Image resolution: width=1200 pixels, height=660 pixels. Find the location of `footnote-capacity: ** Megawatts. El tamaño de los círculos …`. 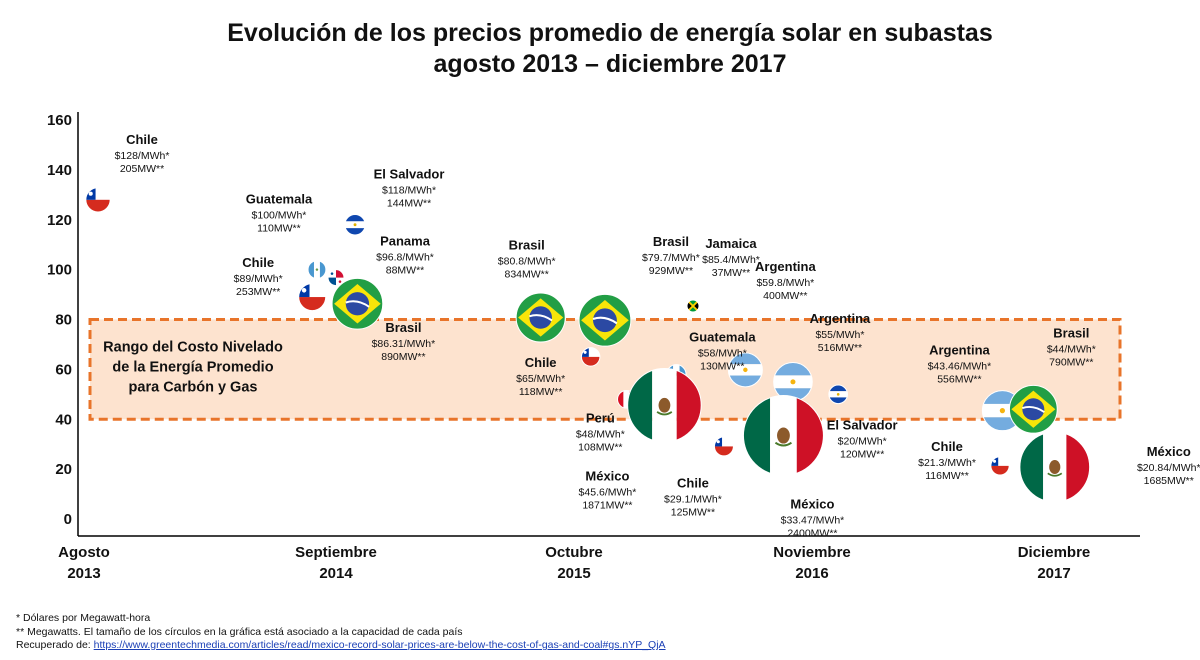

footnote-capacity: ** Megawatts. El tamaño de los círculos … is located at coordinates (239, 631).